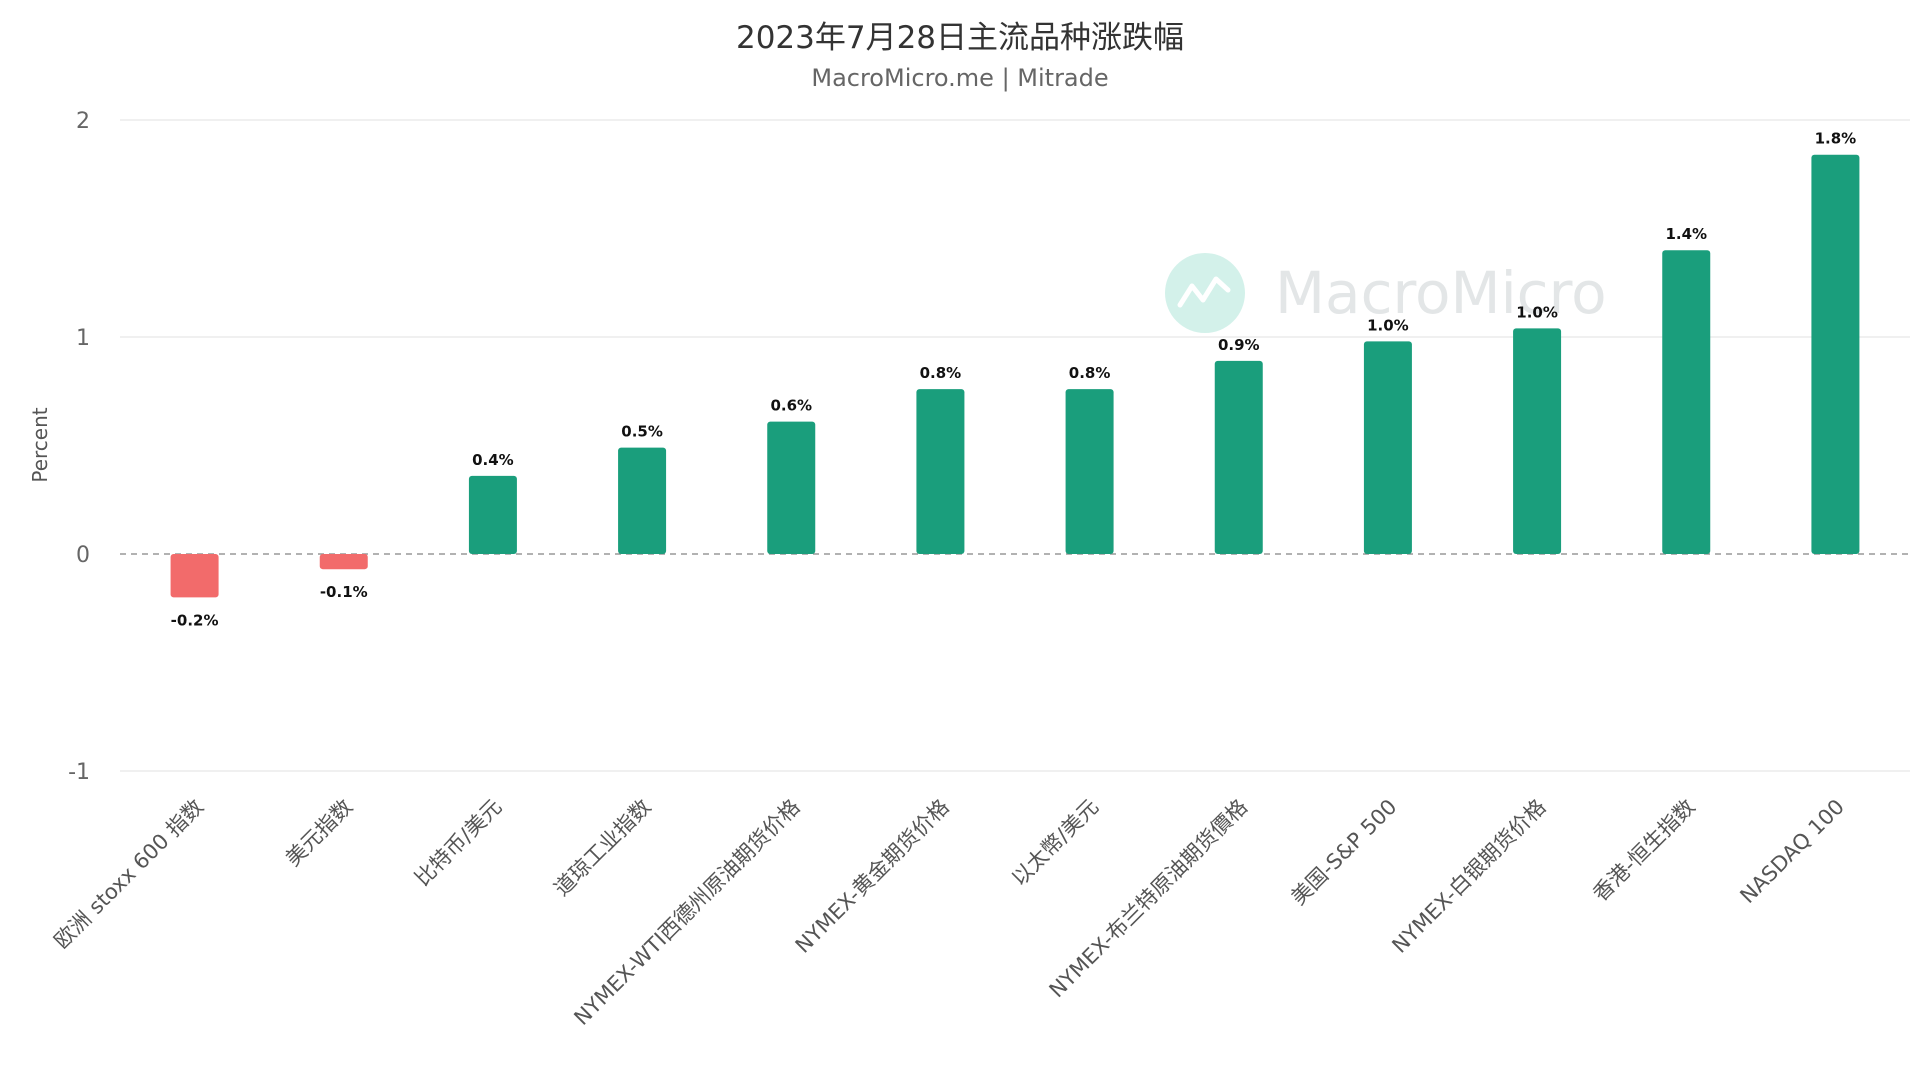 The width and height of the screenshot is (1920, 1080). Describe the element at coordinates (83, 555) in the screenshot. I see `y-tick-label: 0` at that location.